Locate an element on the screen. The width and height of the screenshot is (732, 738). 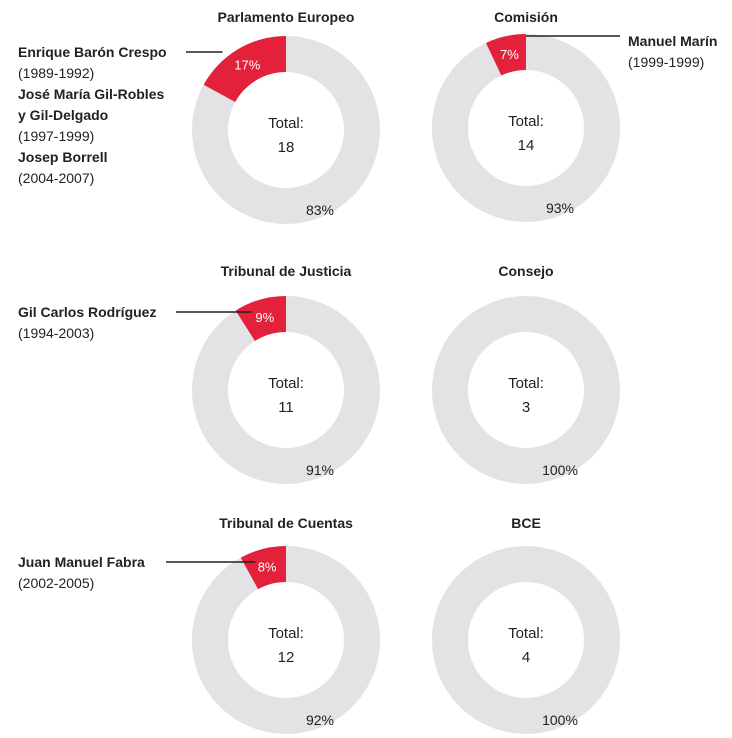
total-value: 18 is located at coordinates (286, 147).